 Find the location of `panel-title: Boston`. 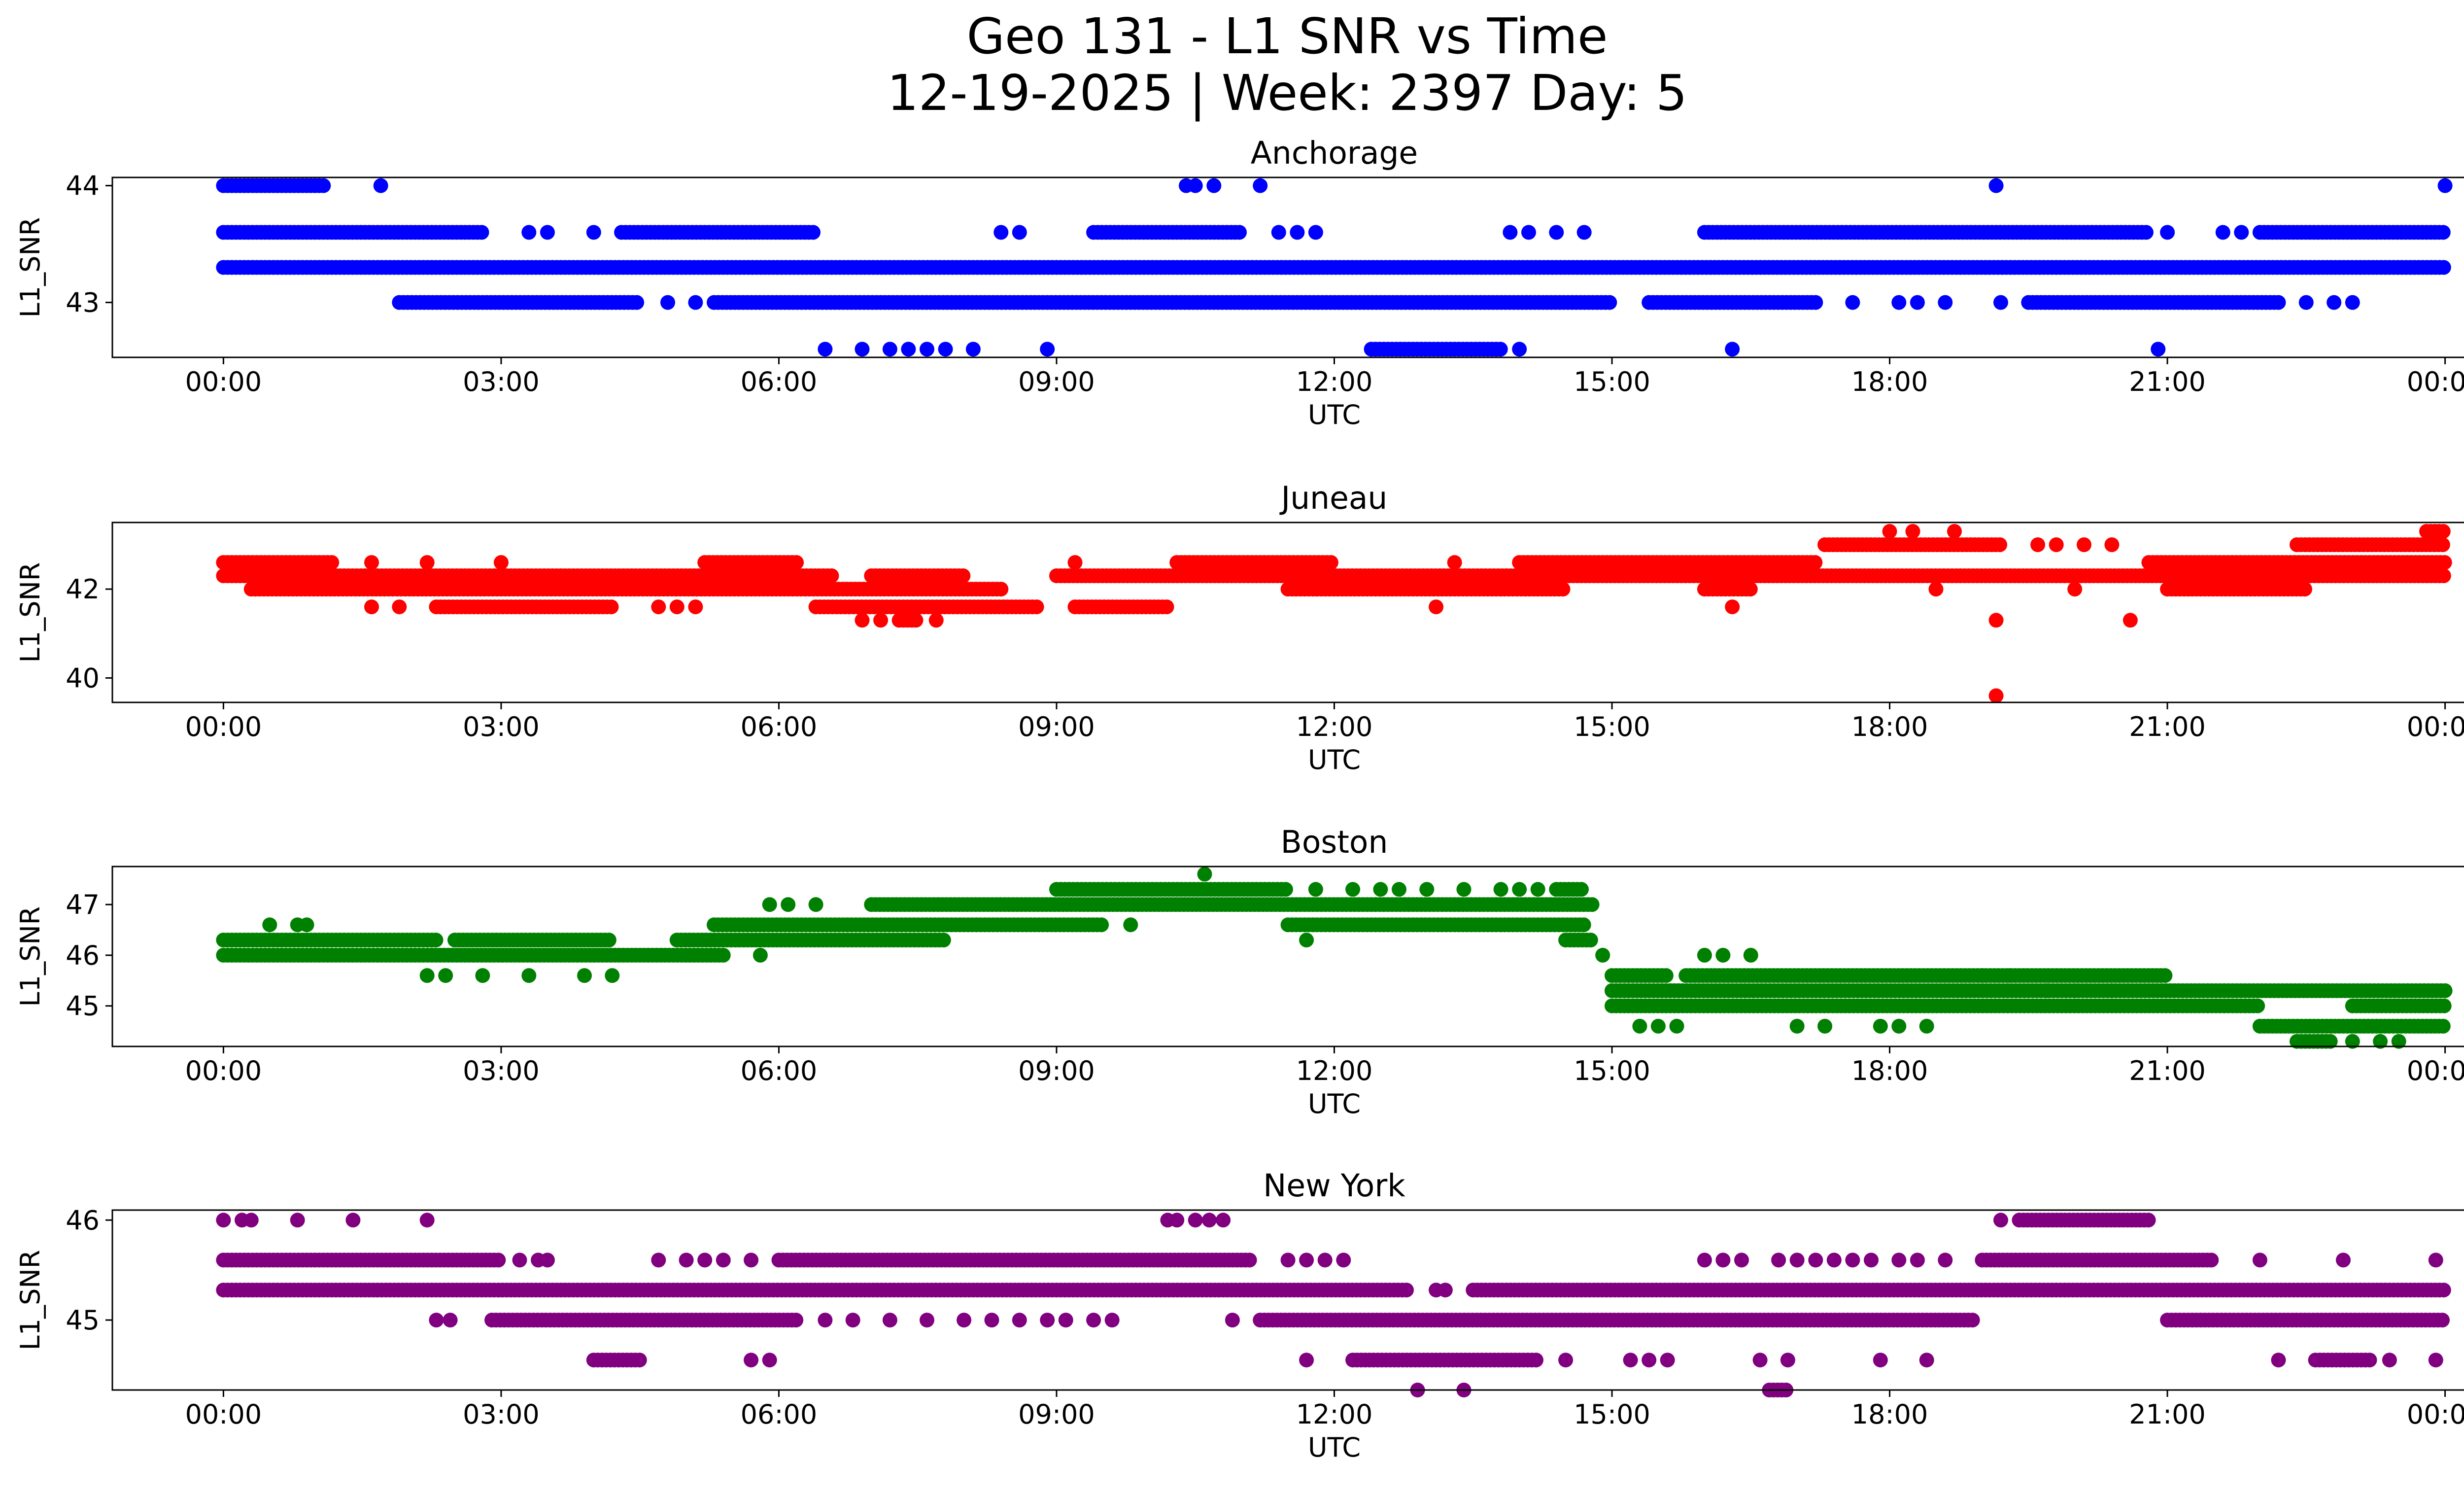

panel-title: Boston is located at coordinates (1334, 842).